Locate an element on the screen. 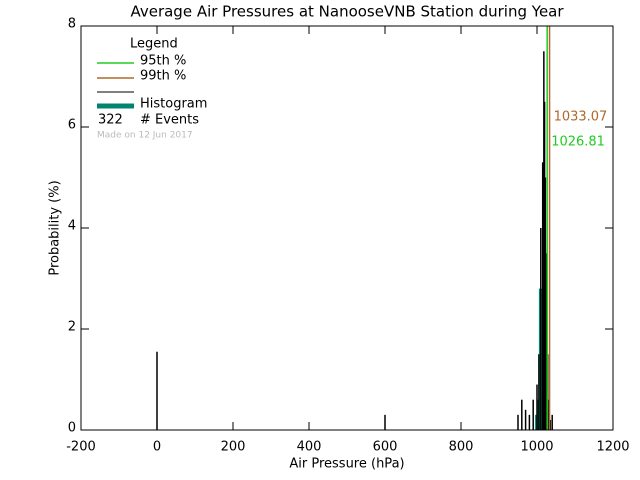 Image resolution: width=640 pixels, height=480 pixels. percentile-label: 1033.07 is located at coordinates (581, 117).